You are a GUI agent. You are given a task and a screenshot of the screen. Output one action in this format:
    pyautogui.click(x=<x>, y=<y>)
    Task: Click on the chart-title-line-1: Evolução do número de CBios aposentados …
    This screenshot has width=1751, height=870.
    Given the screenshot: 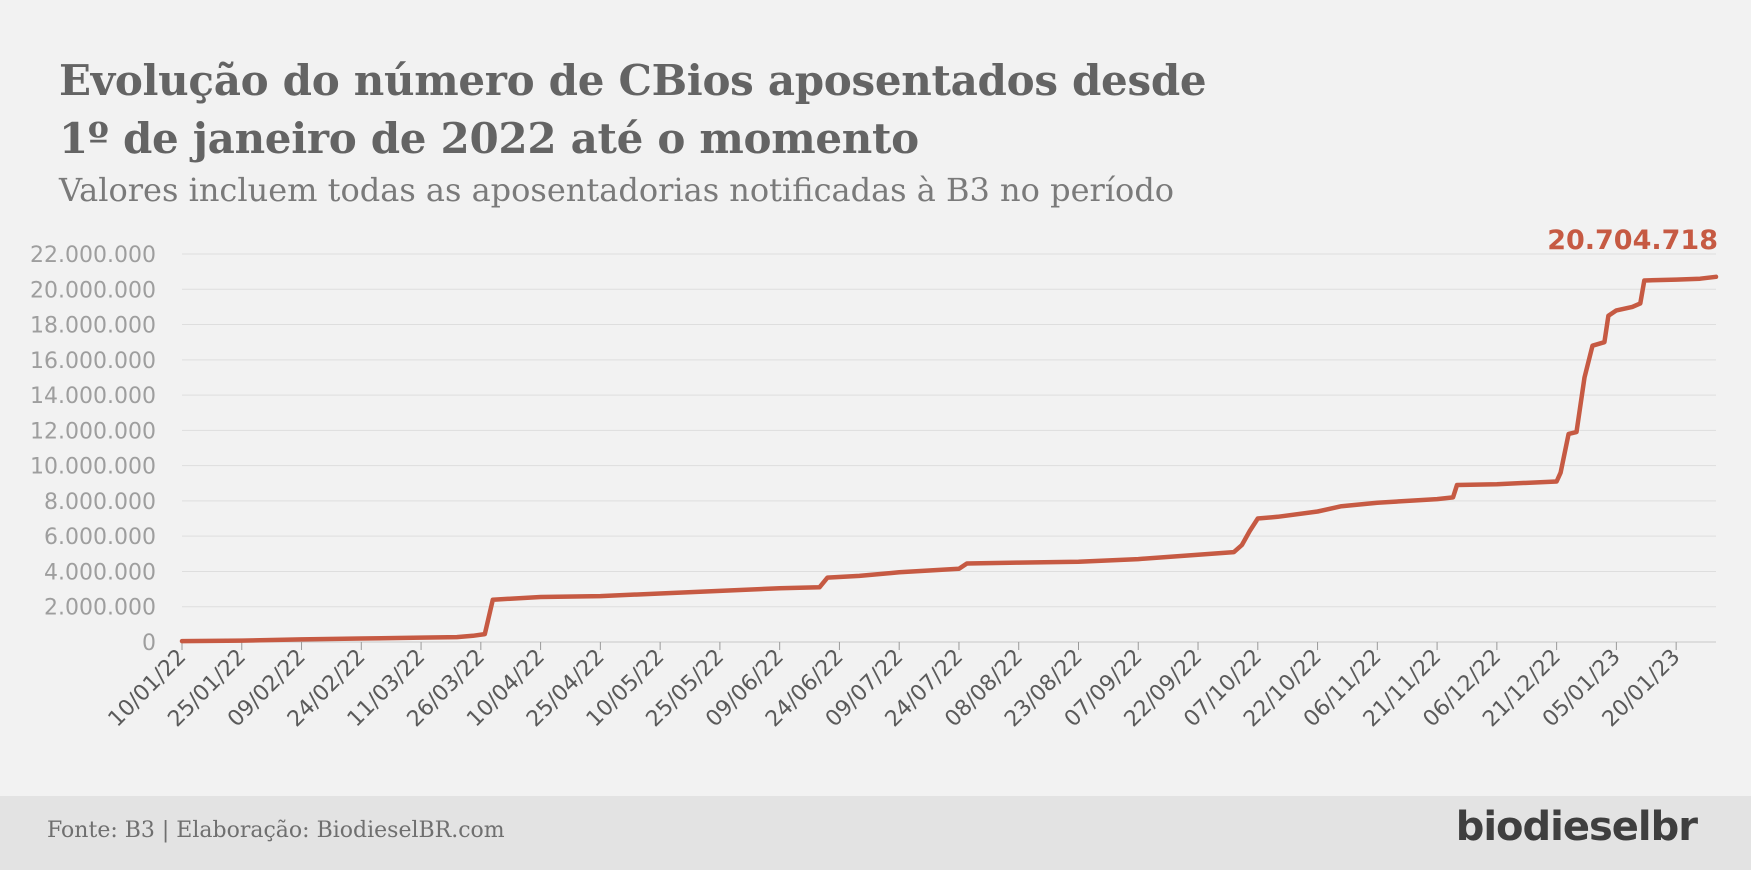 What is the action you would take?
    pyautogui.click(x=633, y=80)
    